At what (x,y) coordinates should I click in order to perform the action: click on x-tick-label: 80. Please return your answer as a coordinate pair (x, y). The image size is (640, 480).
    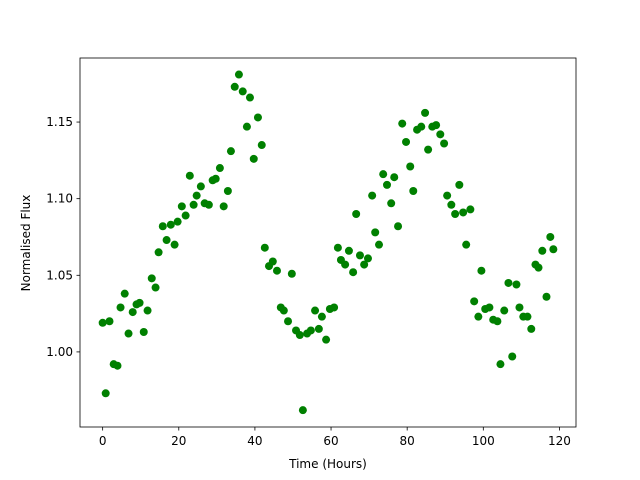
    Looking at the image, I should click on (407, 441).